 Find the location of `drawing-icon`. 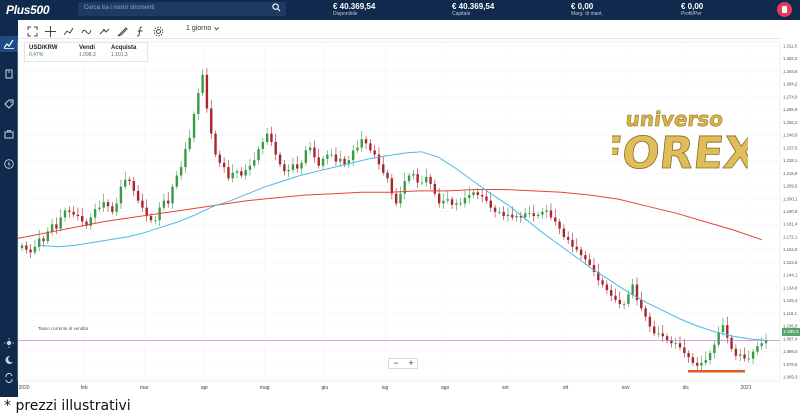

drawing-icon is located at coordinates (122, 30).